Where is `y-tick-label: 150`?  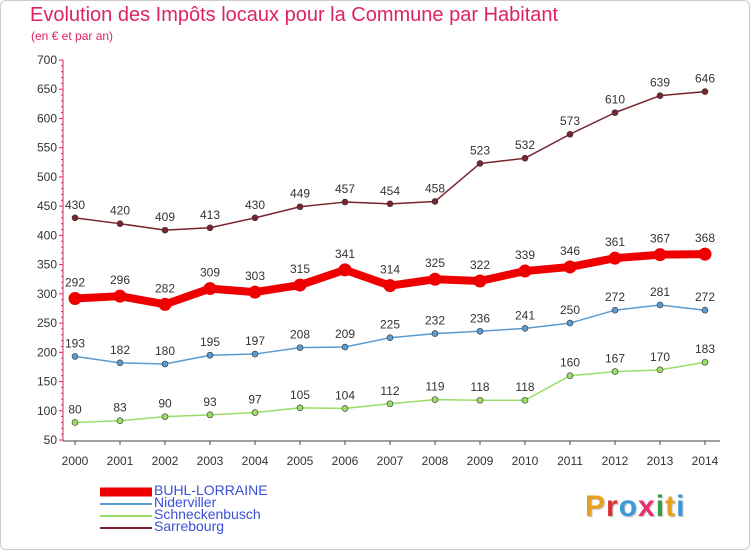
y-tick-label: 150 is located at coordinates (47, 382).